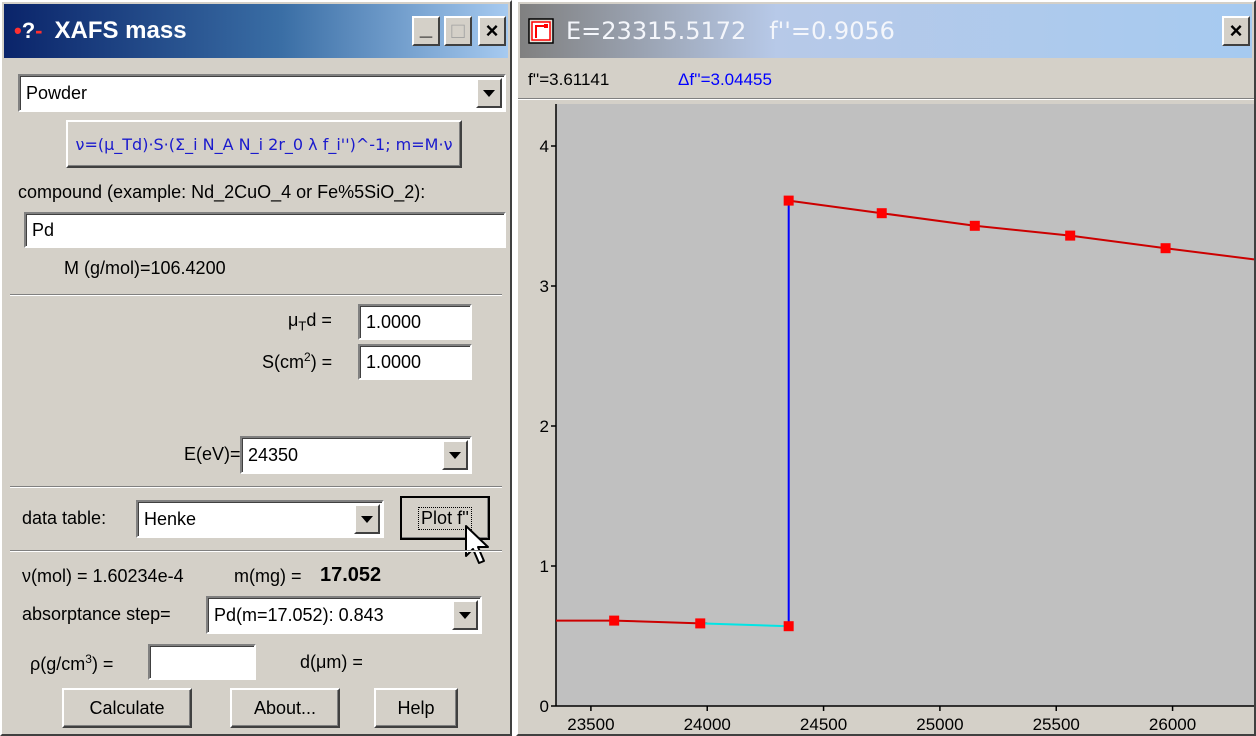 The image size is (1256, 736). I want to click on window-title: E=23315.5172 f''=0.9056, so click(730, 31).